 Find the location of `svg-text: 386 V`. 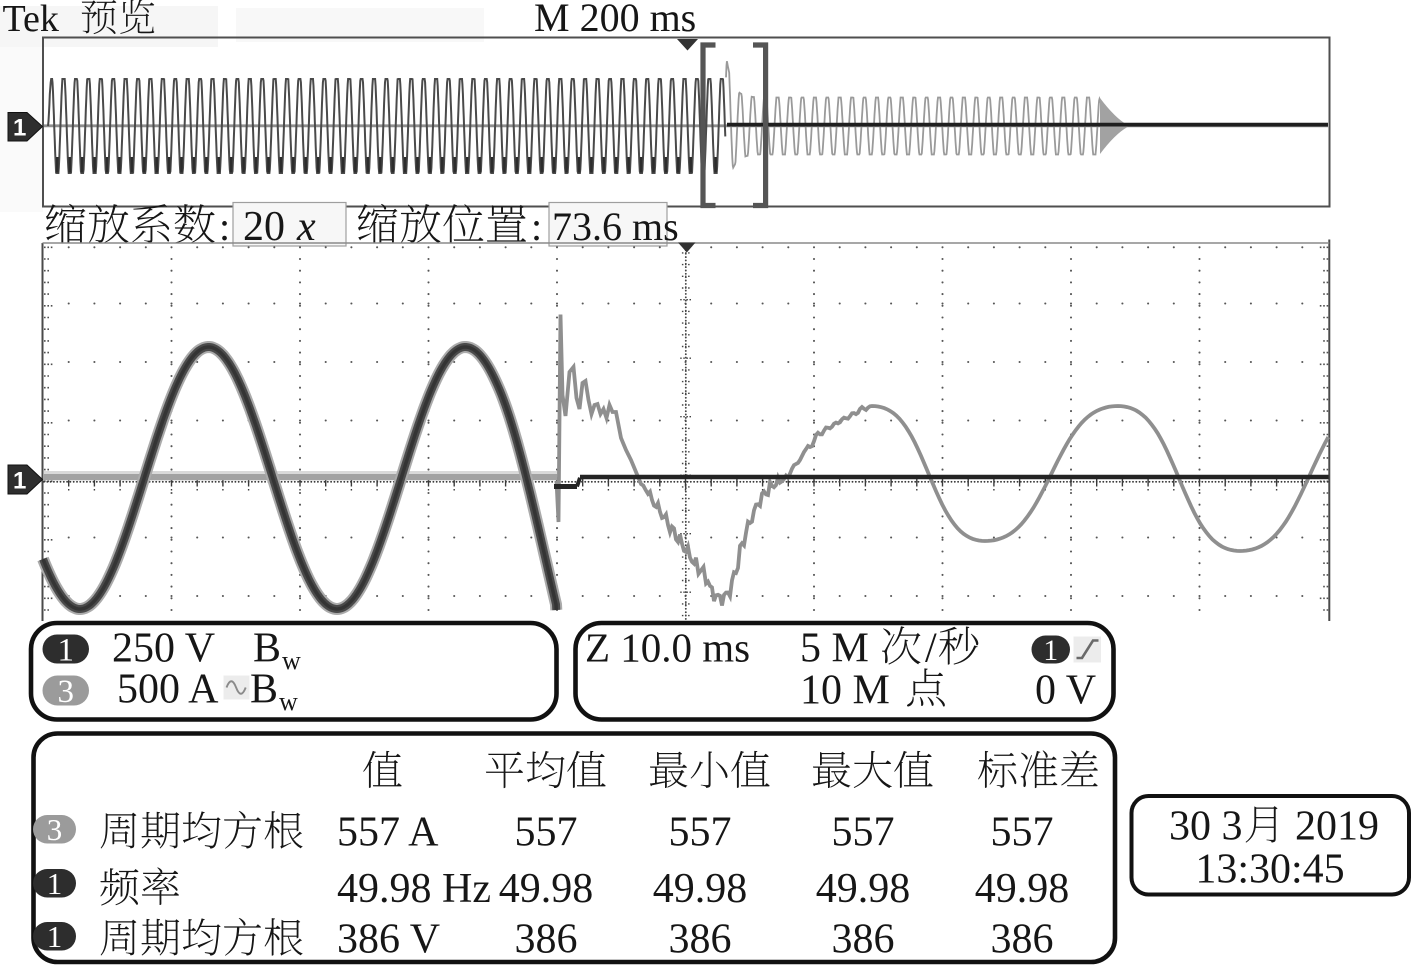

svg-text: 386 V is located at coordinates (388, 940).